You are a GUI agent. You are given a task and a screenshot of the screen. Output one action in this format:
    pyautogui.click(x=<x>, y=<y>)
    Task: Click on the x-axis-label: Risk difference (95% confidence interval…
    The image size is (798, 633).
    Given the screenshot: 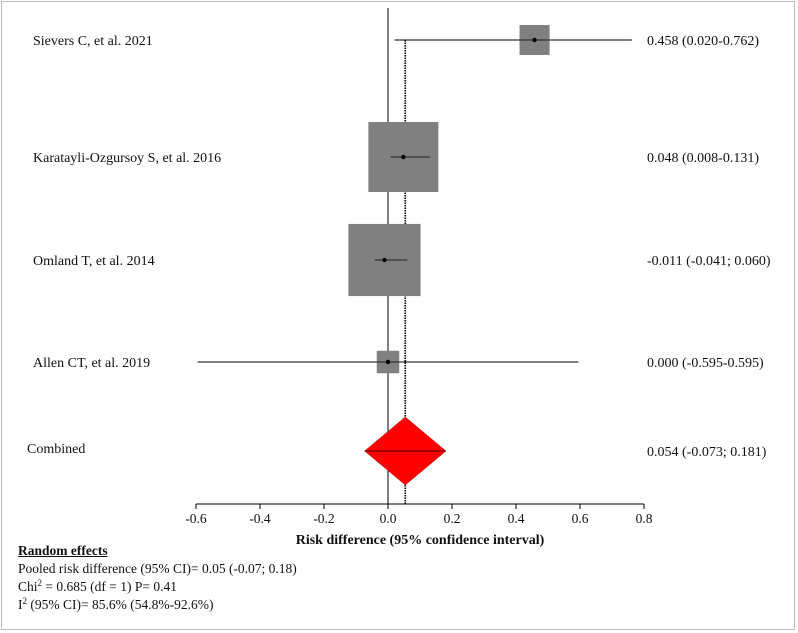 What is the action you would take?
    pyautogui.click(x=420, y=540)
    